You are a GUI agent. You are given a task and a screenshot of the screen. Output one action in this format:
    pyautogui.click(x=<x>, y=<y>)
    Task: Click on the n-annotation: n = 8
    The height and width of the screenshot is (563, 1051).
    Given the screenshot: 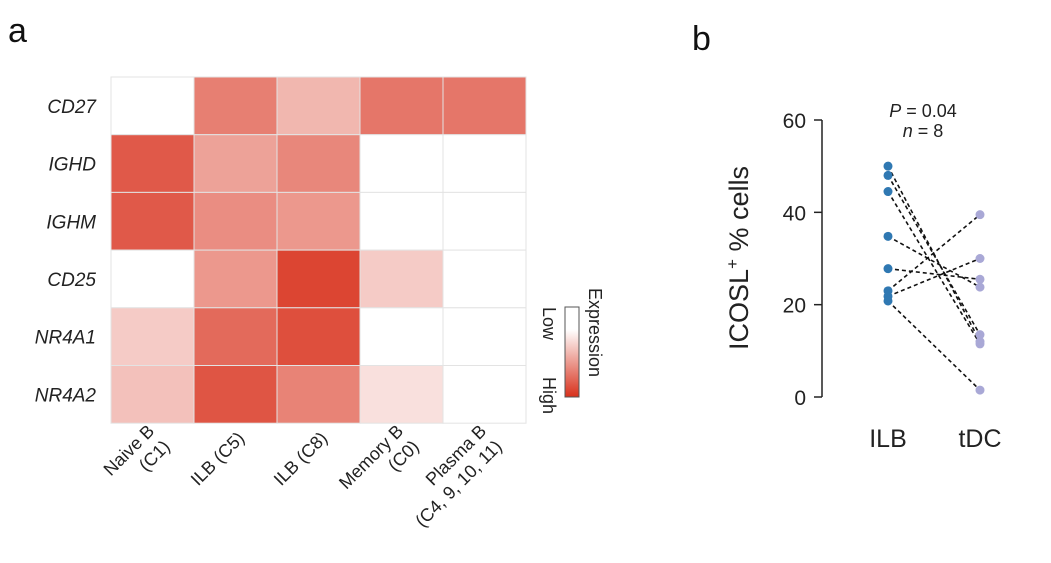 What is the action you would take?
    pyautogui.click(x=923, y=131)
    